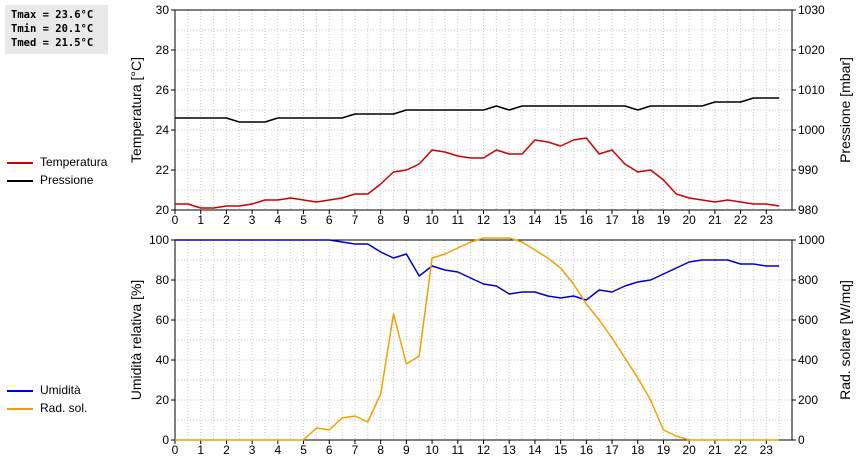 This screenshot has height=460, width=860. Describe the element at coordinates (252, 450) in the screenshot. I see `chart2-x-tick-label: 3` at that location.